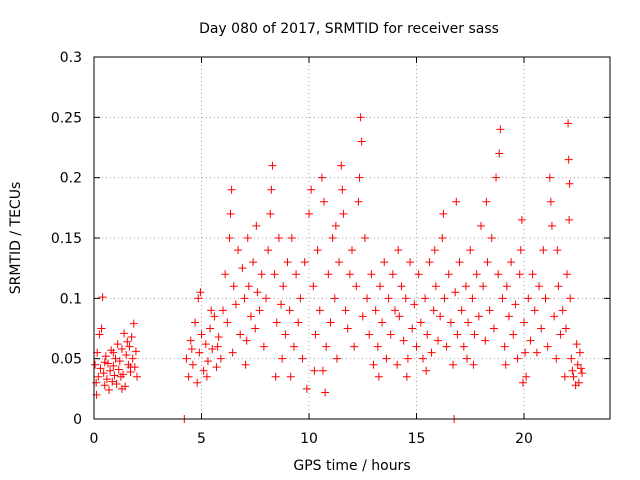  What do you see at coordinates (417, 439) in the screenshot?
I see `x-tick-label: 15` at bounding box center [417, 439].